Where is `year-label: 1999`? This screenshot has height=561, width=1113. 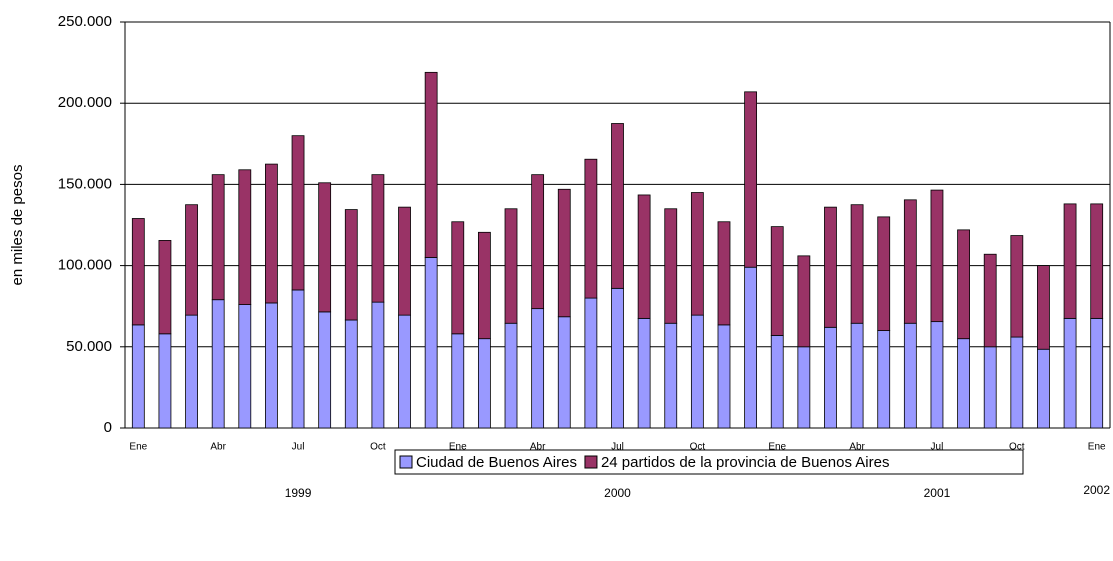
year-label: 1999 is located at coordinates (298, 493).